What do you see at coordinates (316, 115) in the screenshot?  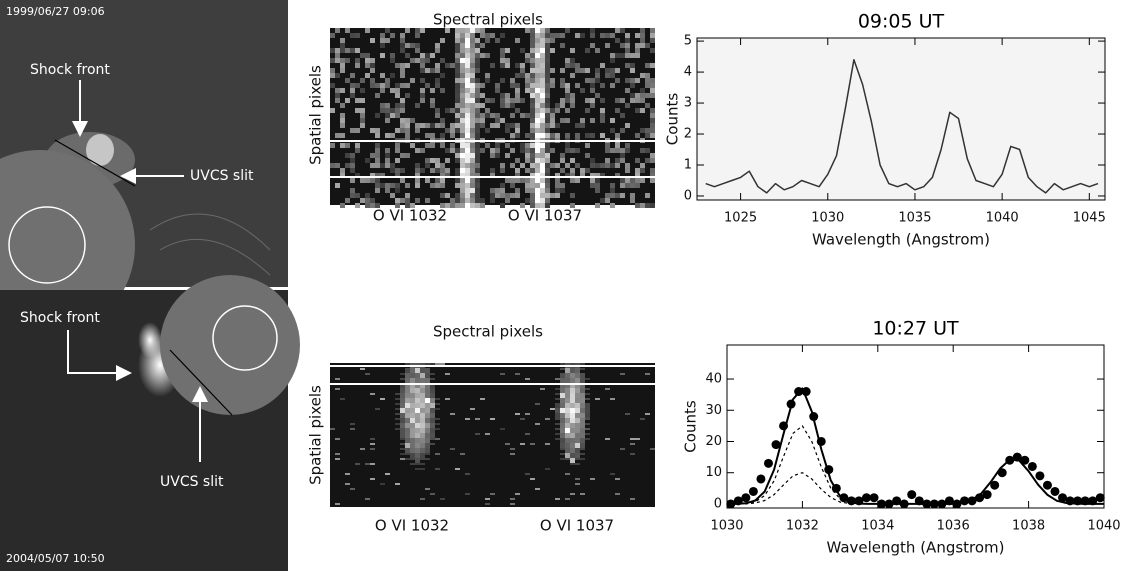 I see `spectrogram-ylabel: Spatial pixels` at bounding box center [316, 115].